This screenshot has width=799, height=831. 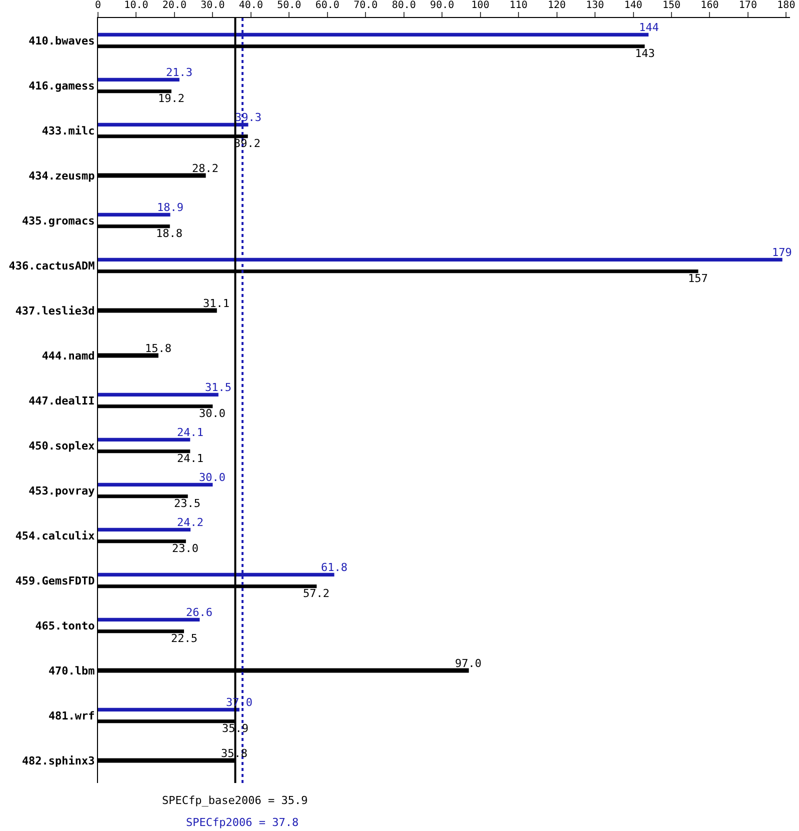 What do you see at coordinates (65, 625) in the screenshot?
I see `y-tick-label: 465.tonto` at bounding box center [65, 625].